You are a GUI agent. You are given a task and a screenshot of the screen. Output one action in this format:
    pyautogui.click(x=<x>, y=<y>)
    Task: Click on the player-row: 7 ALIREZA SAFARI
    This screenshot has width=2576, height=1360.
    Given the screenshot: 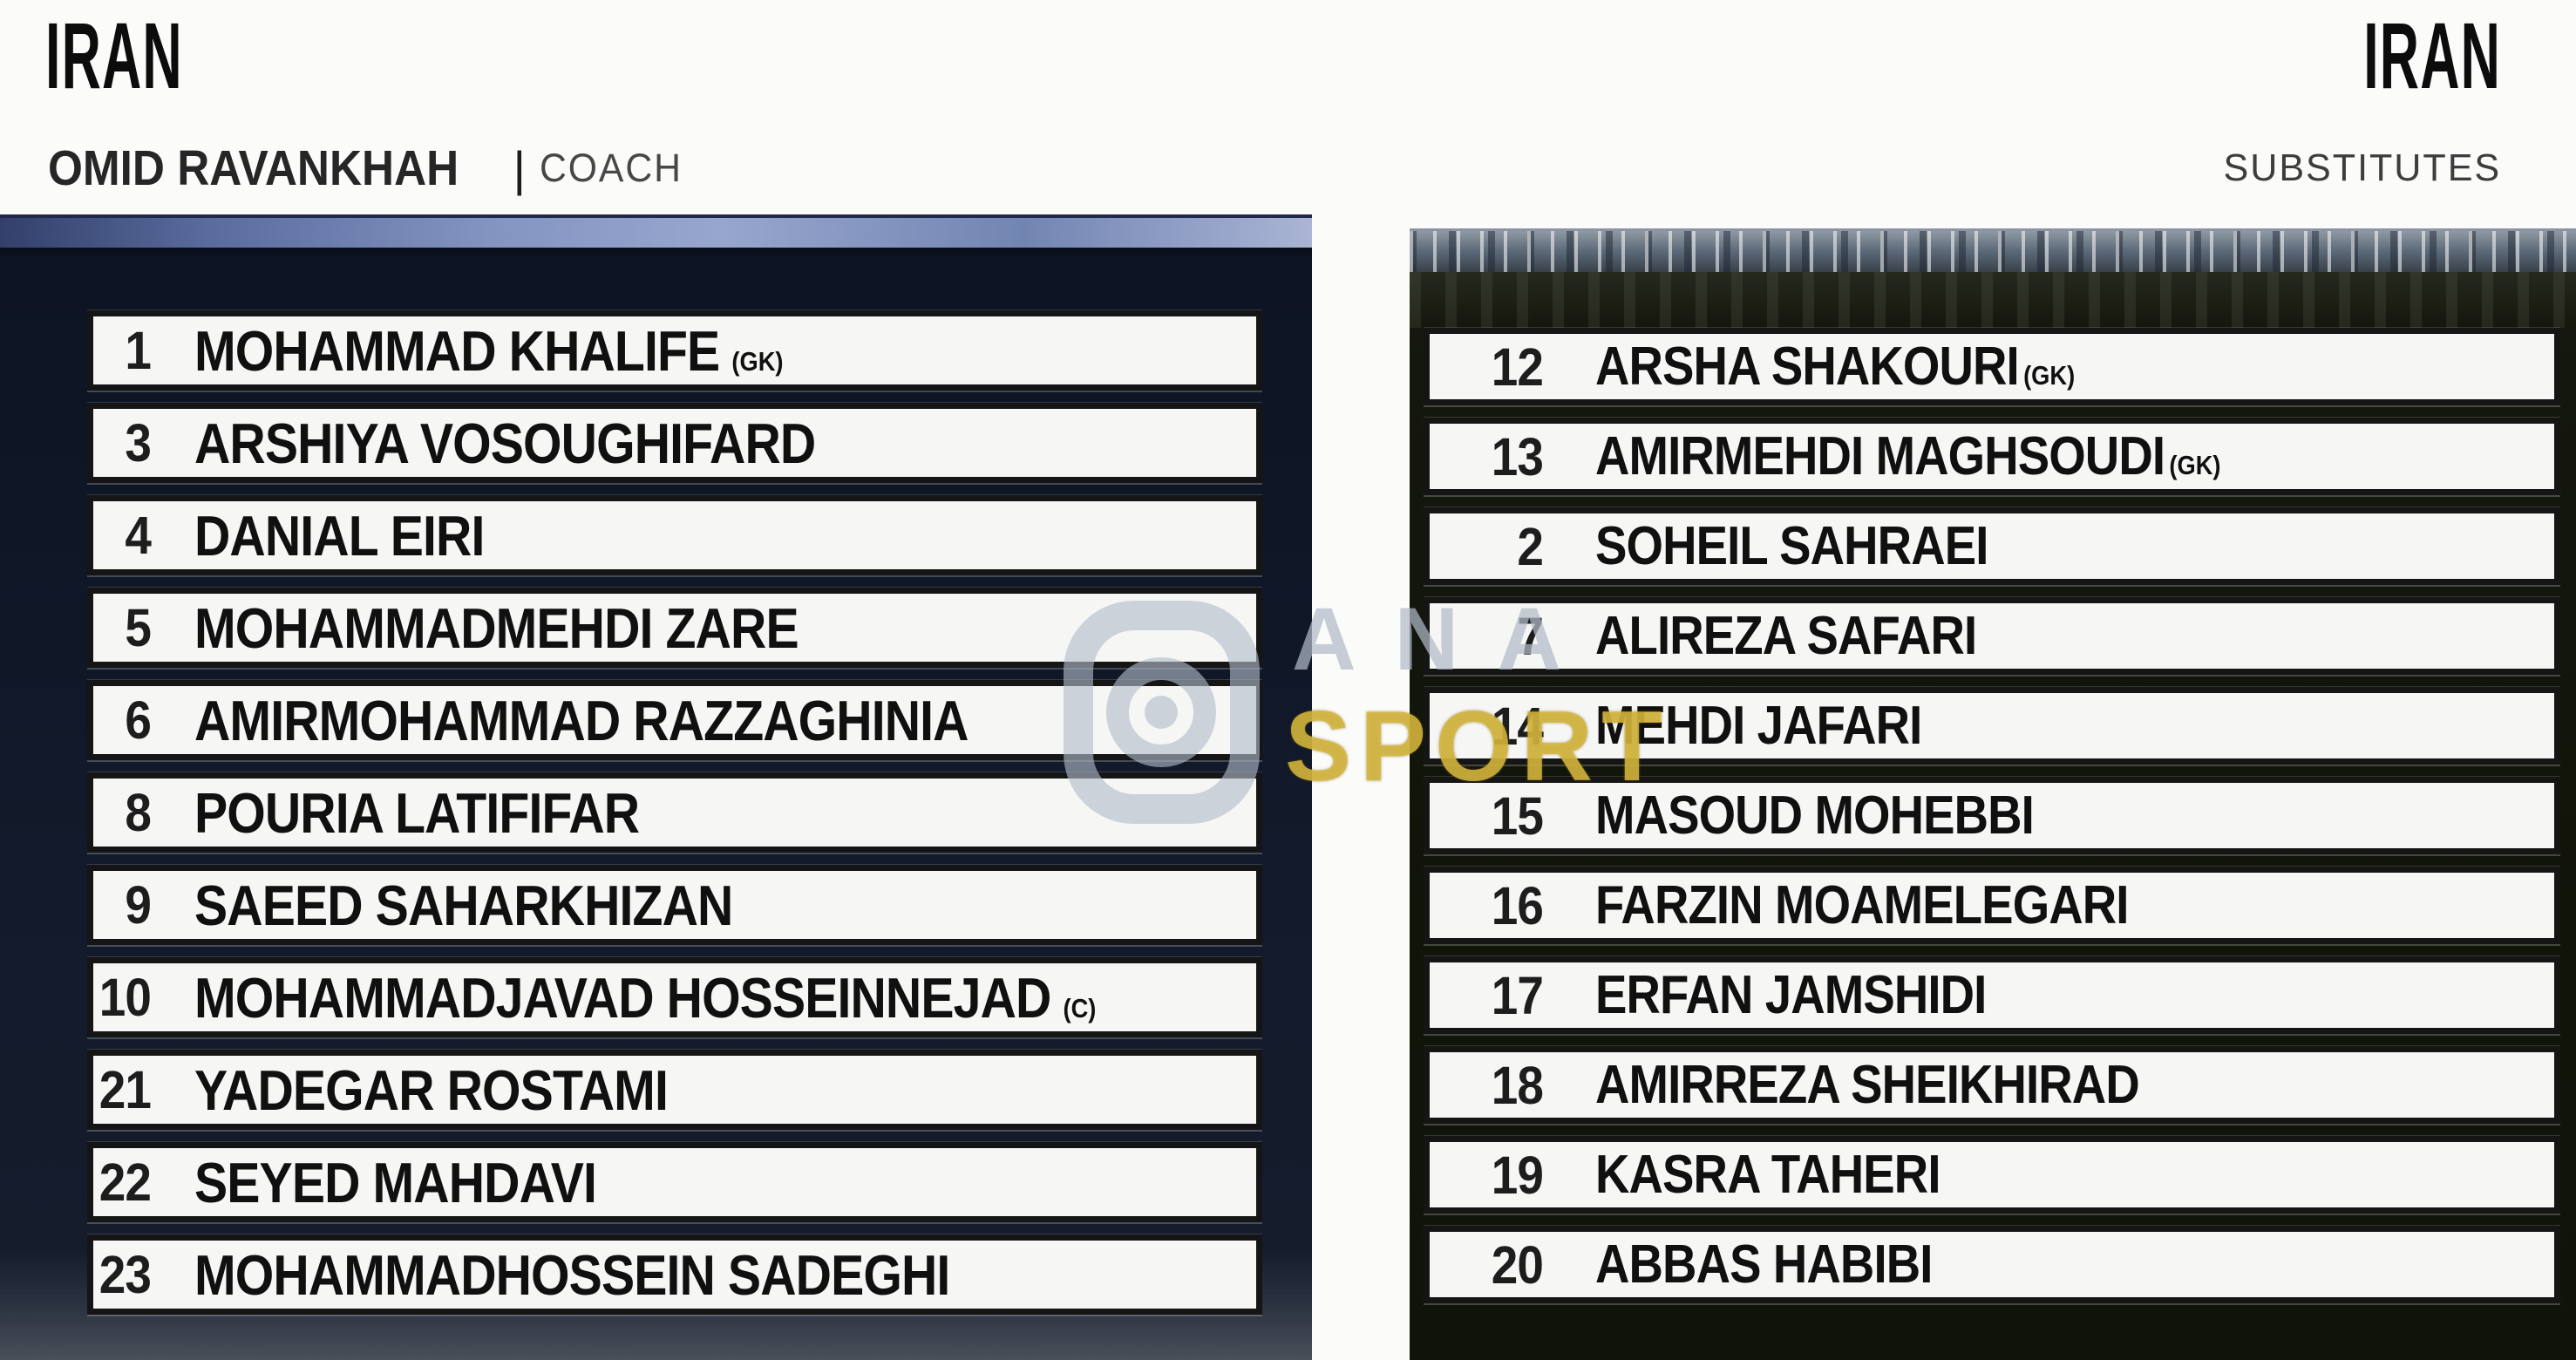 What is the action you would take?
    pyautogui.click(x=1992, y=636)
    